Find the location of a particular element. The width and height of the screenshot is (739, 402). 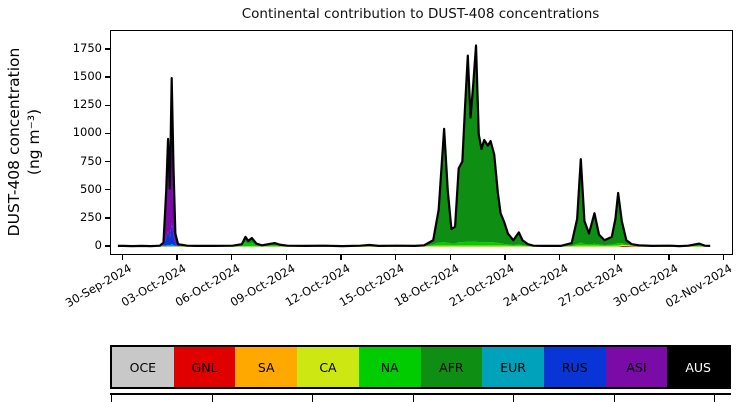

y-tick-label: 1750 is located at coordinates (87, 48).